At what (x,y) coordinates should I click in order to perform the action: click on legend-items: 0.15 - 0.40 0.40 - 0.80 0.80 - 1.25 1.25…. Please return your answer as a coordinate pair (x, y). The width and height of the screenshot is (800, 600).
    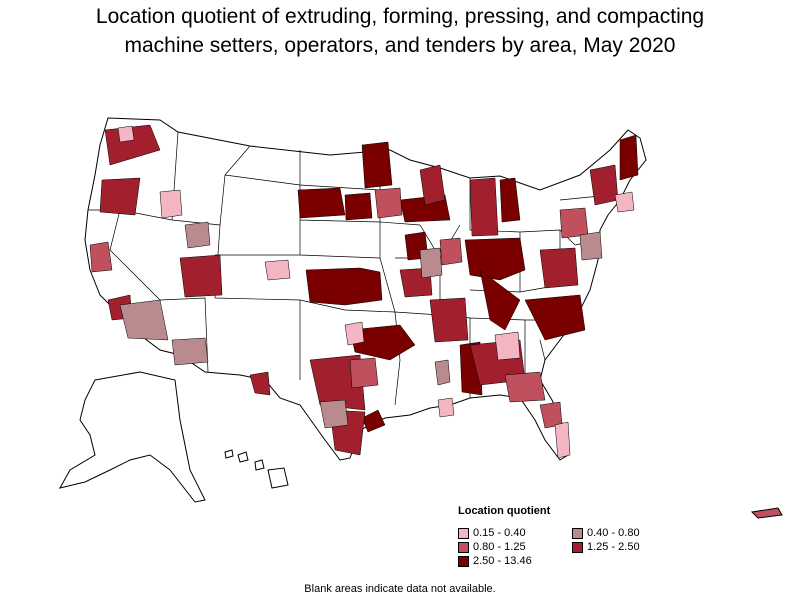
    Looking at the image, I should click on (578, 547).